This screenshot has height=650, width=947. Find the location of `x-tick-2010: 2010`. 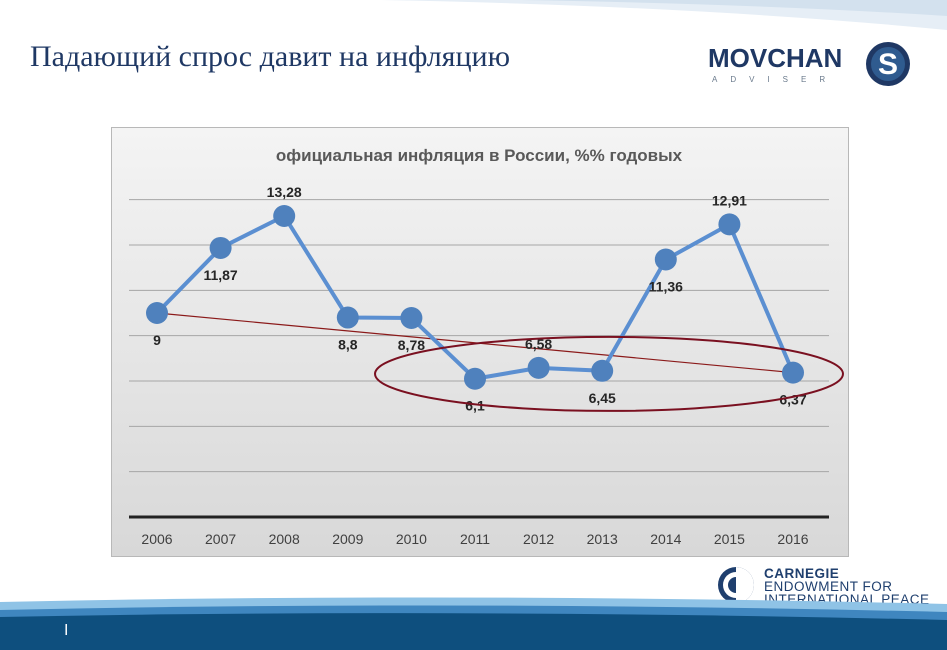

x-tick-2010: 2010 is located at coordinates (411, 539).